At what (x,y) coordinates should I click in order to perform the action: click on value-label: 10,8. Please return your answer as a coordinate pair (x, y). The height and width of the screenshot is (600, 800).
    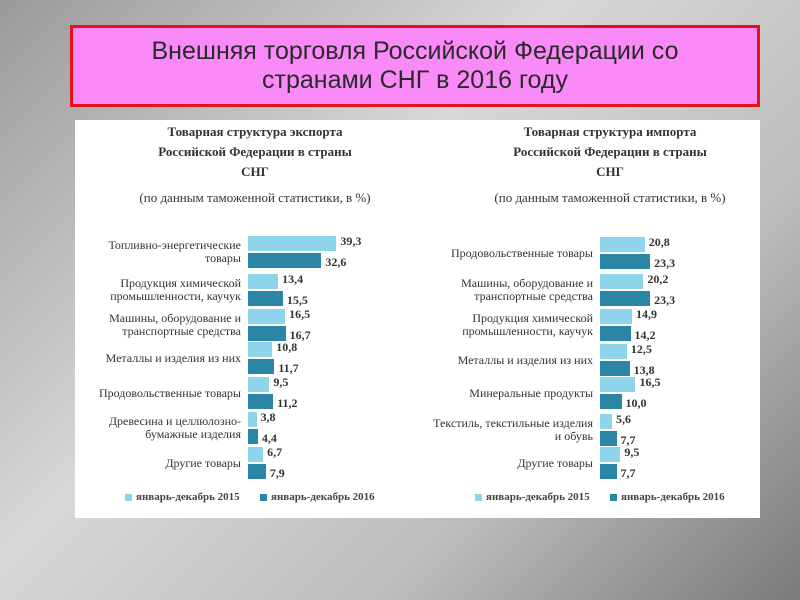
    Looking at the image, I should click on (287, 347).